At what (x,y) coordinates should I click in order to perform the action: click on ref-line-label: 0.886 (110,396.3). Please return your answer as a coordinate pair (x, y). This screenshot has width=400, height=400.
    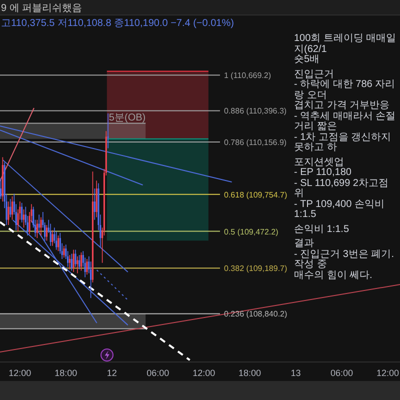
    Looking at the image, I should click on (255, 111).